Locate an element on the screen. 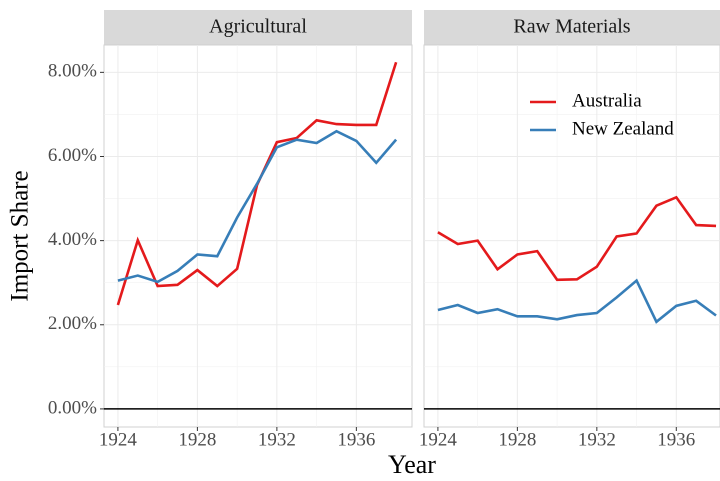 The image size is (720, 481). panel-title: Agricultural is located at coordinates (258, 27).